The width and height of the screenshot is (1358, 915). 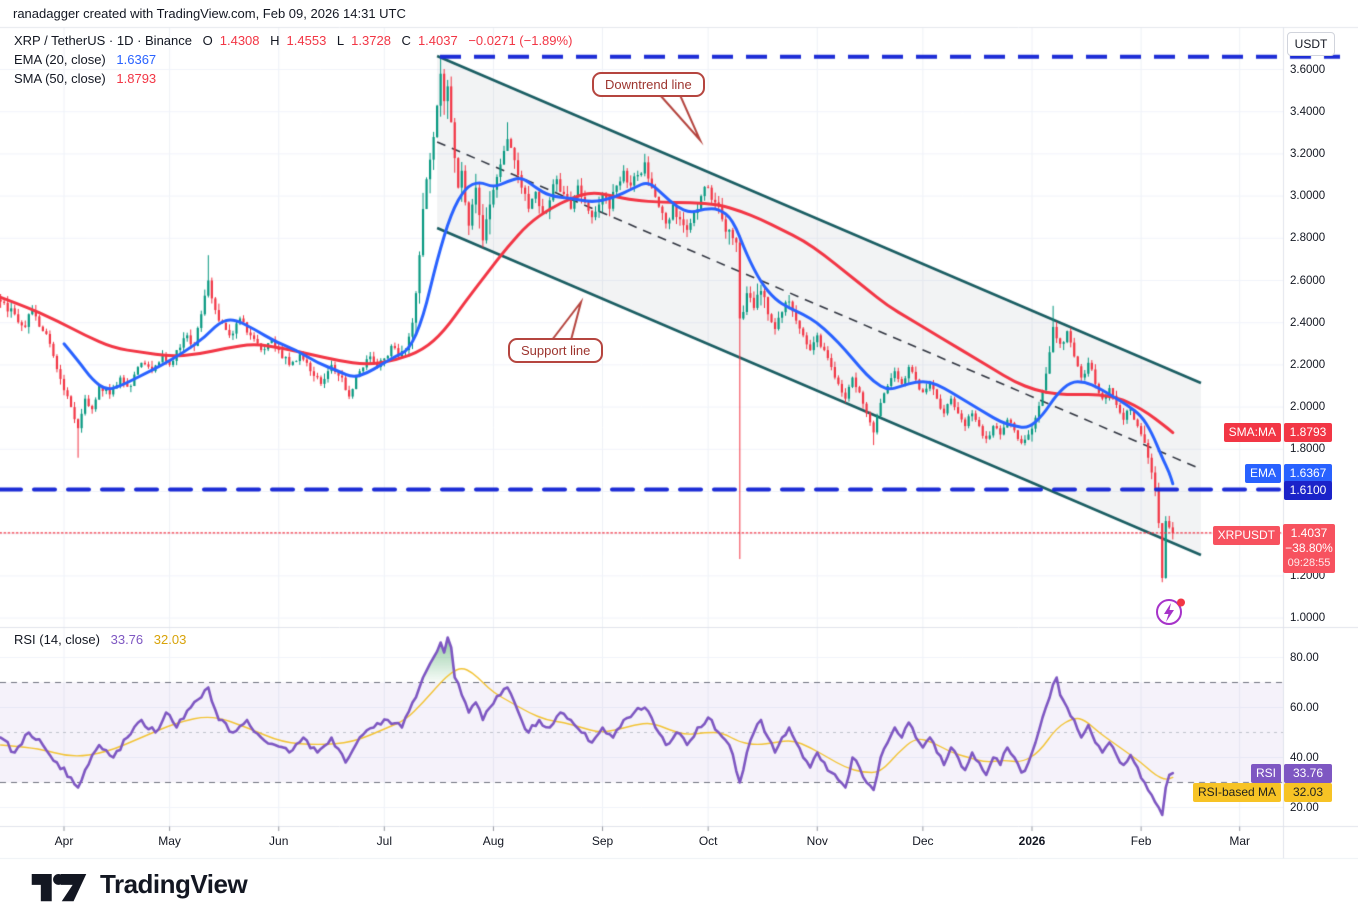 I want to click on price-tick-label: 1.0000, so click(x=1308, y=618).